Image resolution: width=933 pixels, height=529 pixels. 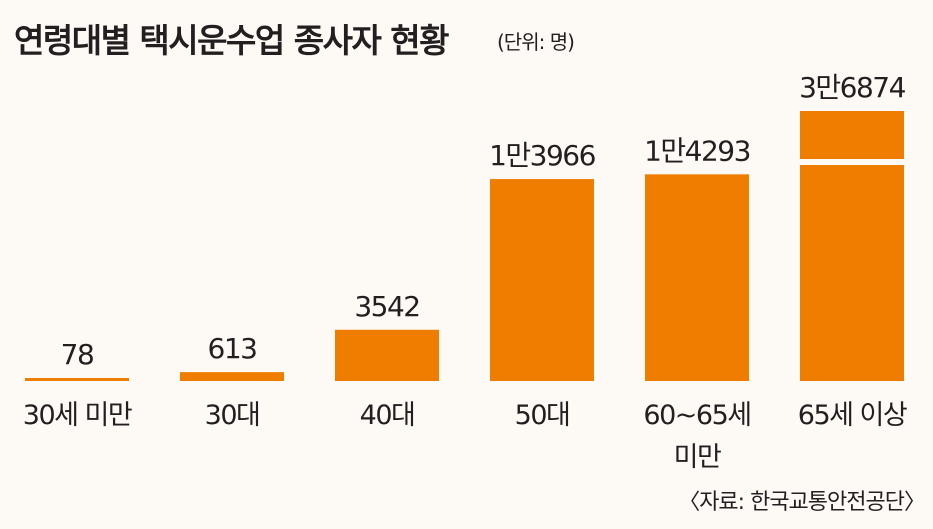 I want to click on category-label: 65세 이상, so click(x=852, y=415).